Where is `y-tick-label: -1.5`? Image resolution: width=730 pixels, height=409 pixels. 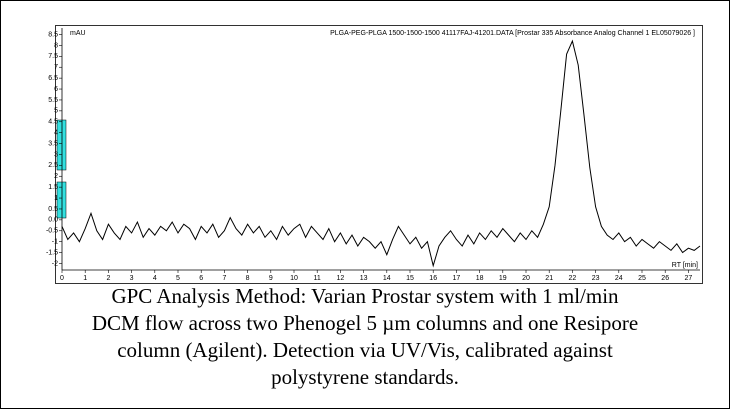
y-tick-label: -1.5 is located at coordinates (52, 252).